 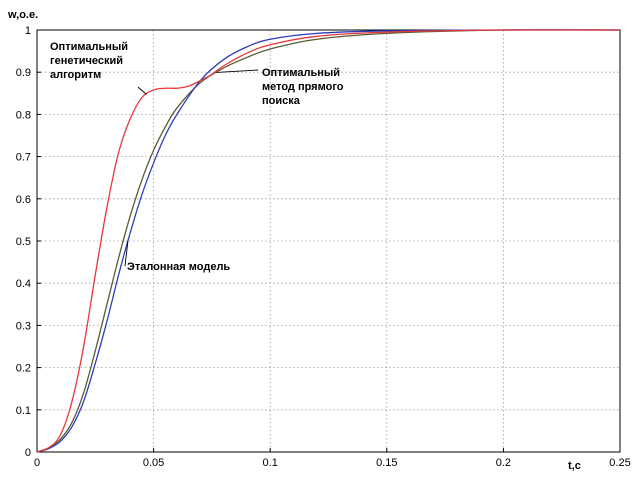 What do you see at coordinates (23, 284) in the screenshot?
I see `y-tick-label: 0.4` at bounding box center [23, 284].